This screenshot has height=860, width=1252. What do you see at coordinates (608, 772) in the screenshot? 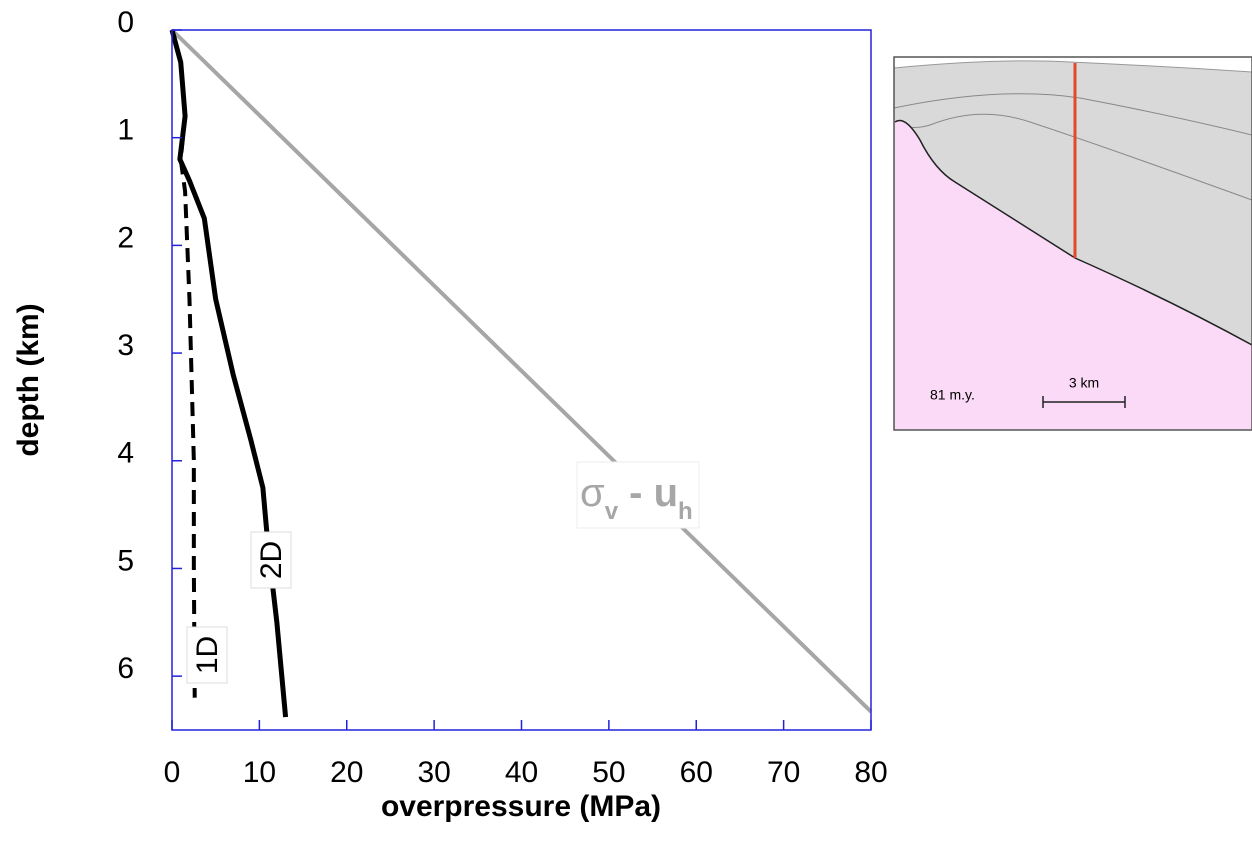
I see `x-tick-label: 50` at bounding box center [608, 772].